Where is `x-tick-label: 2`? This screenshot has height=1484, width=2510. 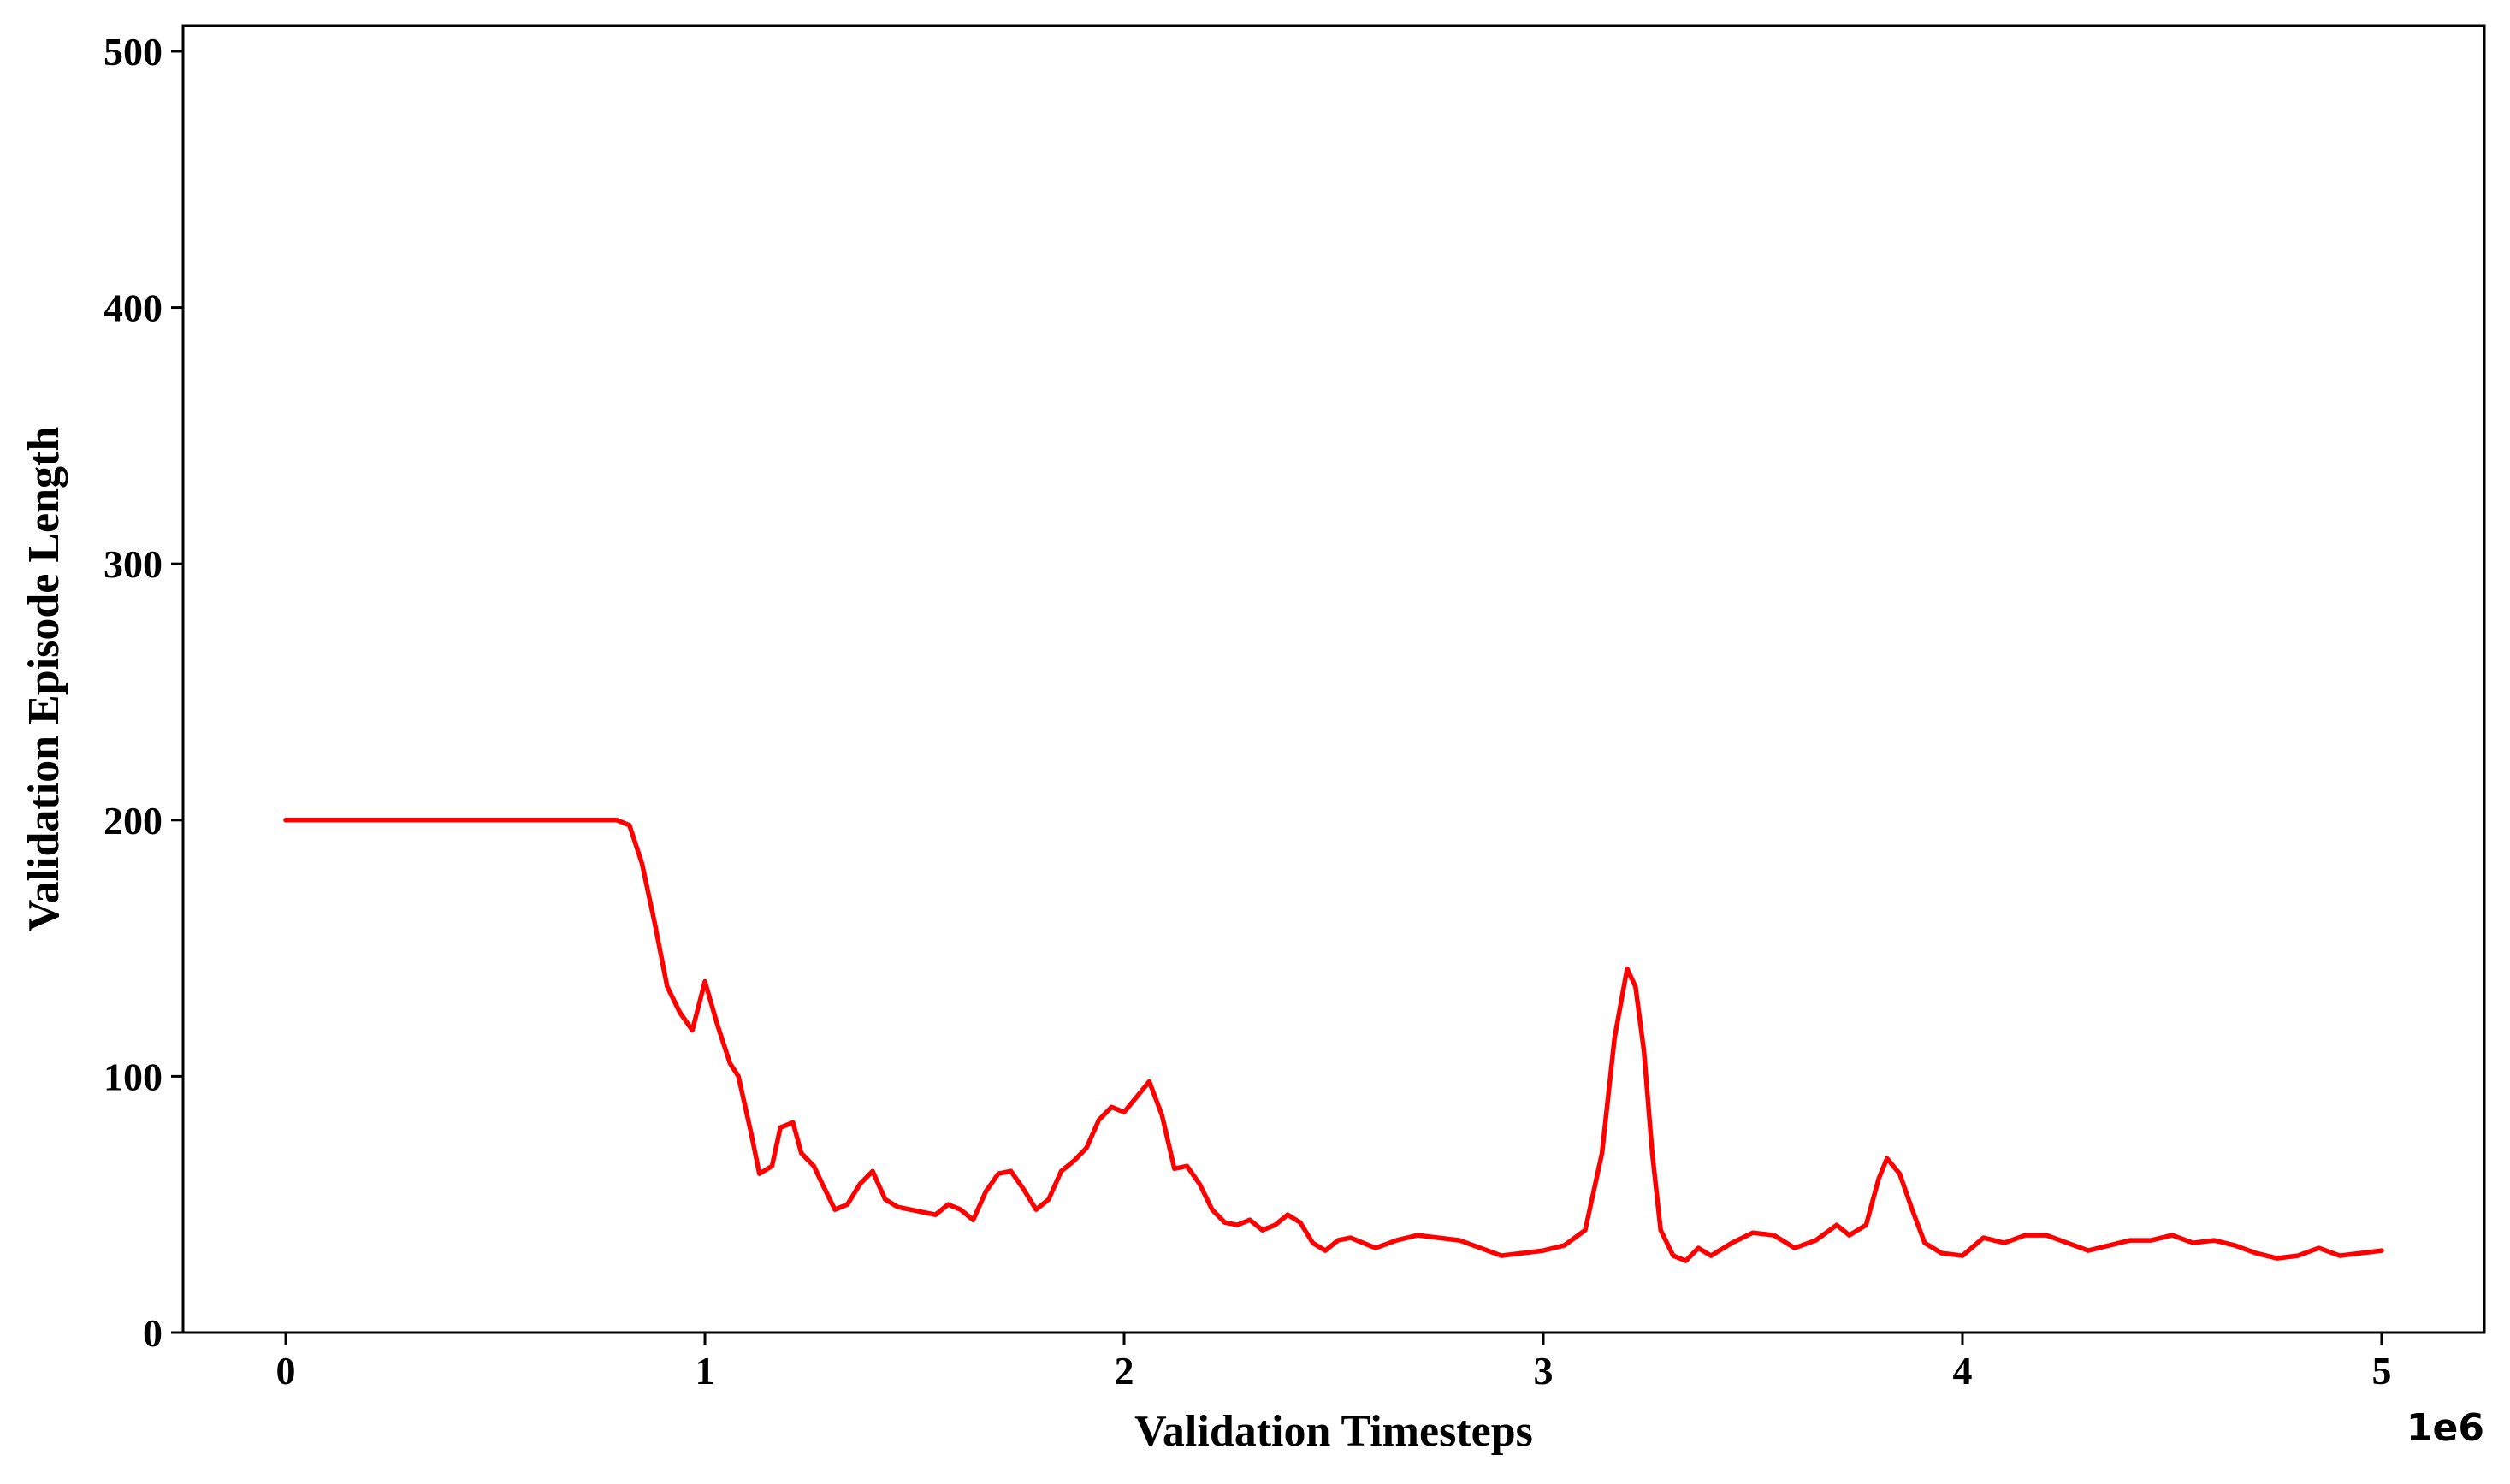
x-tick-label: 2 is located at coordinates (1124, 1370).